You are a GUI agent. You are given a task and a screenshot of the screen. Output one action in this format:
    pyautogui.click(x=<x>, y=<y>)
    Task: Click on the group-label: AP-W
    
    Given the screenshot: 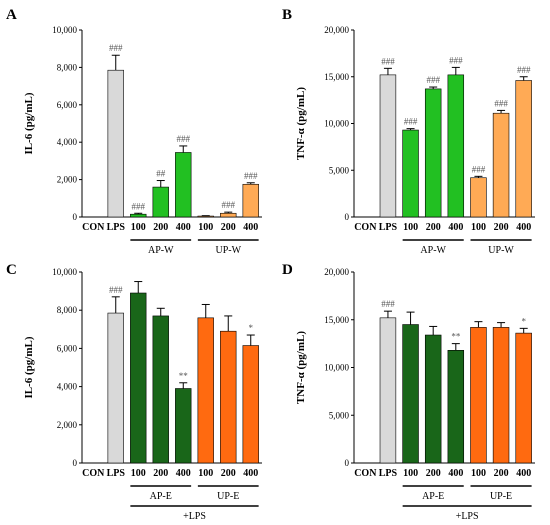 What is the action you would take?
    pyautogui.click(x=433, y=250)
    